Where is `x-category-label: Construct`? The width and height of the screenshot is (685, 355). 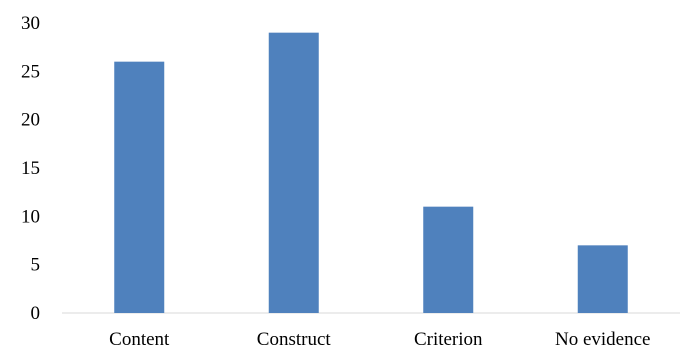 x-category-label: Construct is located at coordinates (294, 339).